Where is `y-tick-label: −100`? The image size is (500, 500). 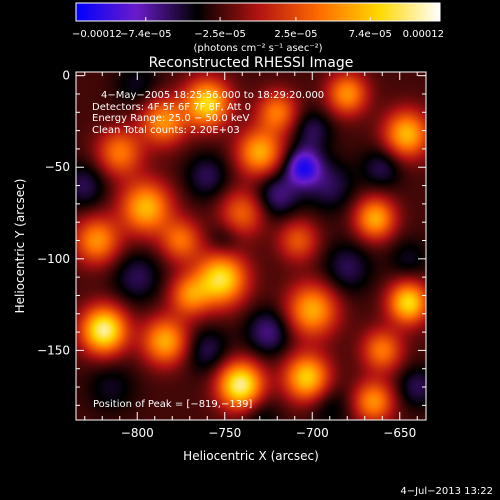
y-tick-label: −100 is located at coordinates (53, 259).